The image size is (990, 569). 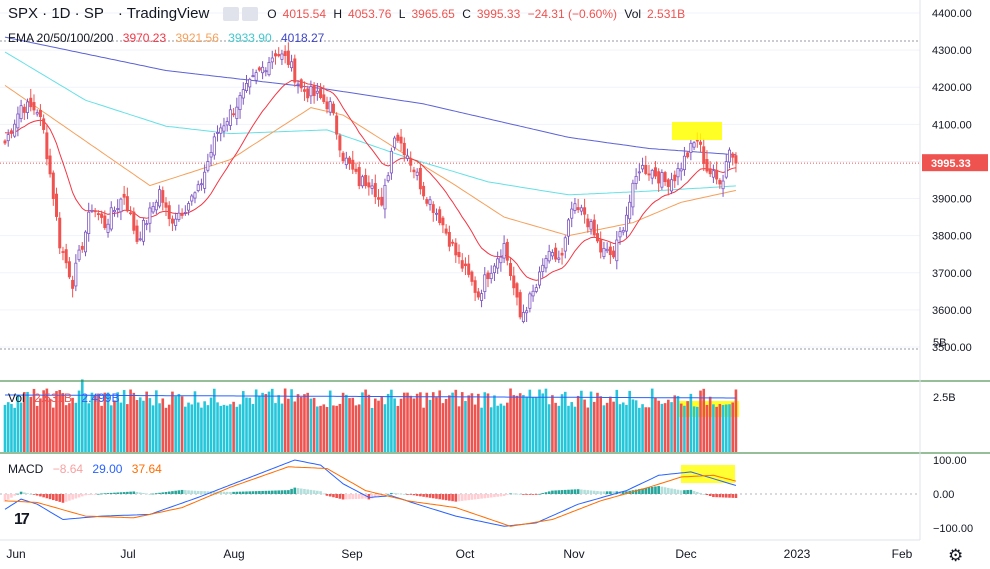 What do you see at coordinates (955, 163) in the screenshot?
I see `last-price-tag` at bounding box center [955, 163].